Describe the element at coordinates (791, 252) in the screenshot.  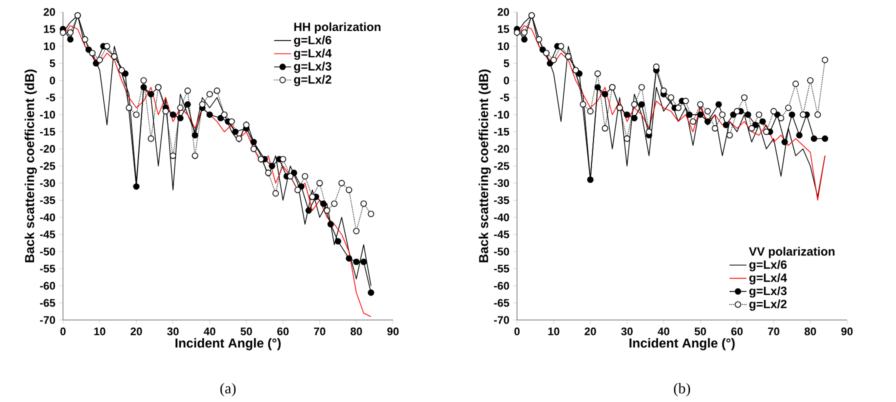
I see `legend-title: VV polarization` at that location.